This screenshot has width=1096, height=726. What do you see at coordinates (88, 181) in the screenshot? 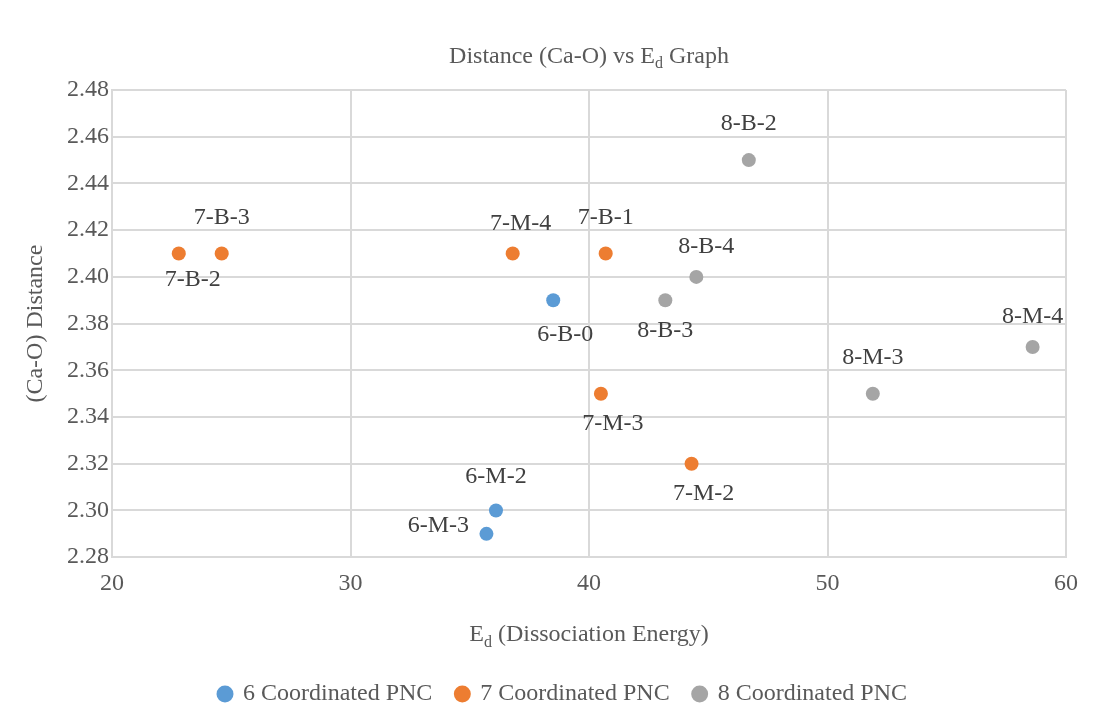
I see `y-tick-label: 2.44` at bounding box center [88, 181].